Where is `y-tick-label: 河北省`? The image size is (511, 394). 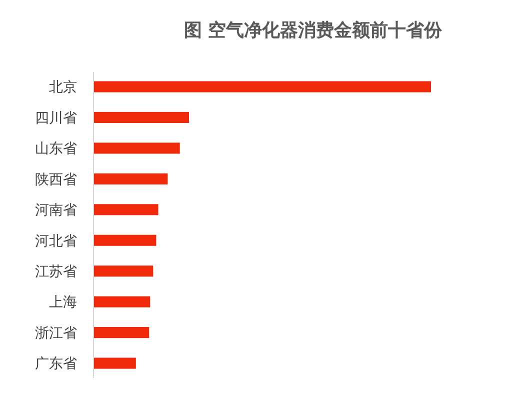
y-tick-label: 河北省 is located at coordinates (56, 241).